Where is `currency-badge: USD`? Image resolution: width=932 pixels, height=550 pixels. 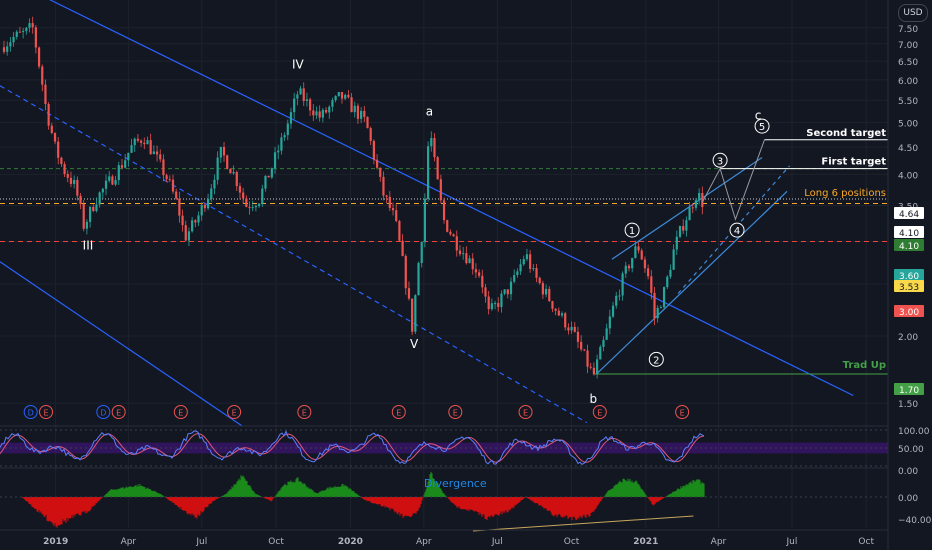 currency-badge: USD is located at coordinates (913, 13).